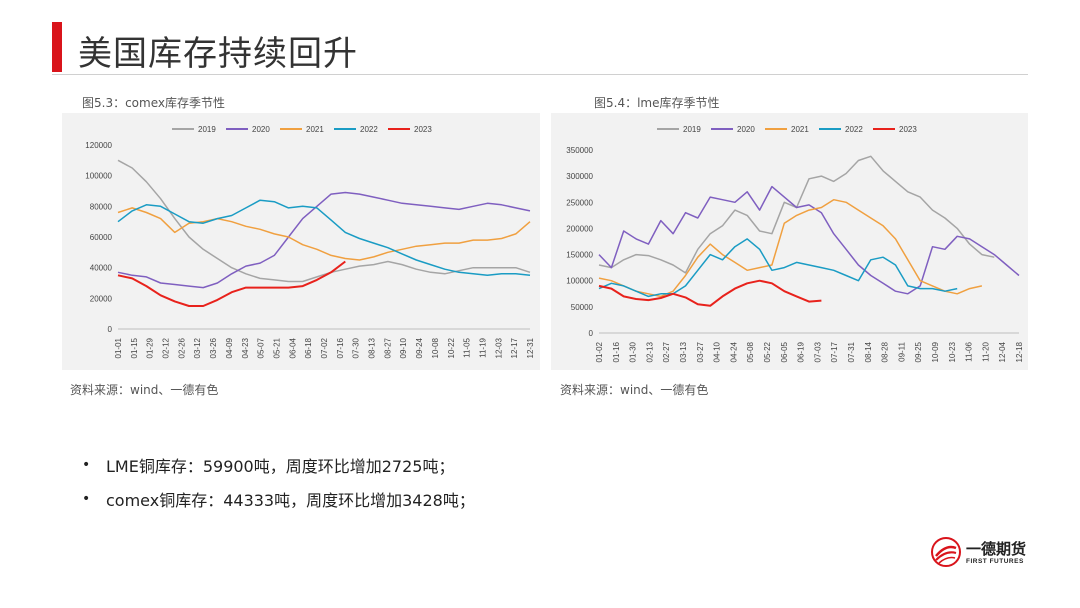 Image resolution: width=1080 pixels, height=608 pixels. I want to click on x-tick-label: 12-03, so click(498, 347).